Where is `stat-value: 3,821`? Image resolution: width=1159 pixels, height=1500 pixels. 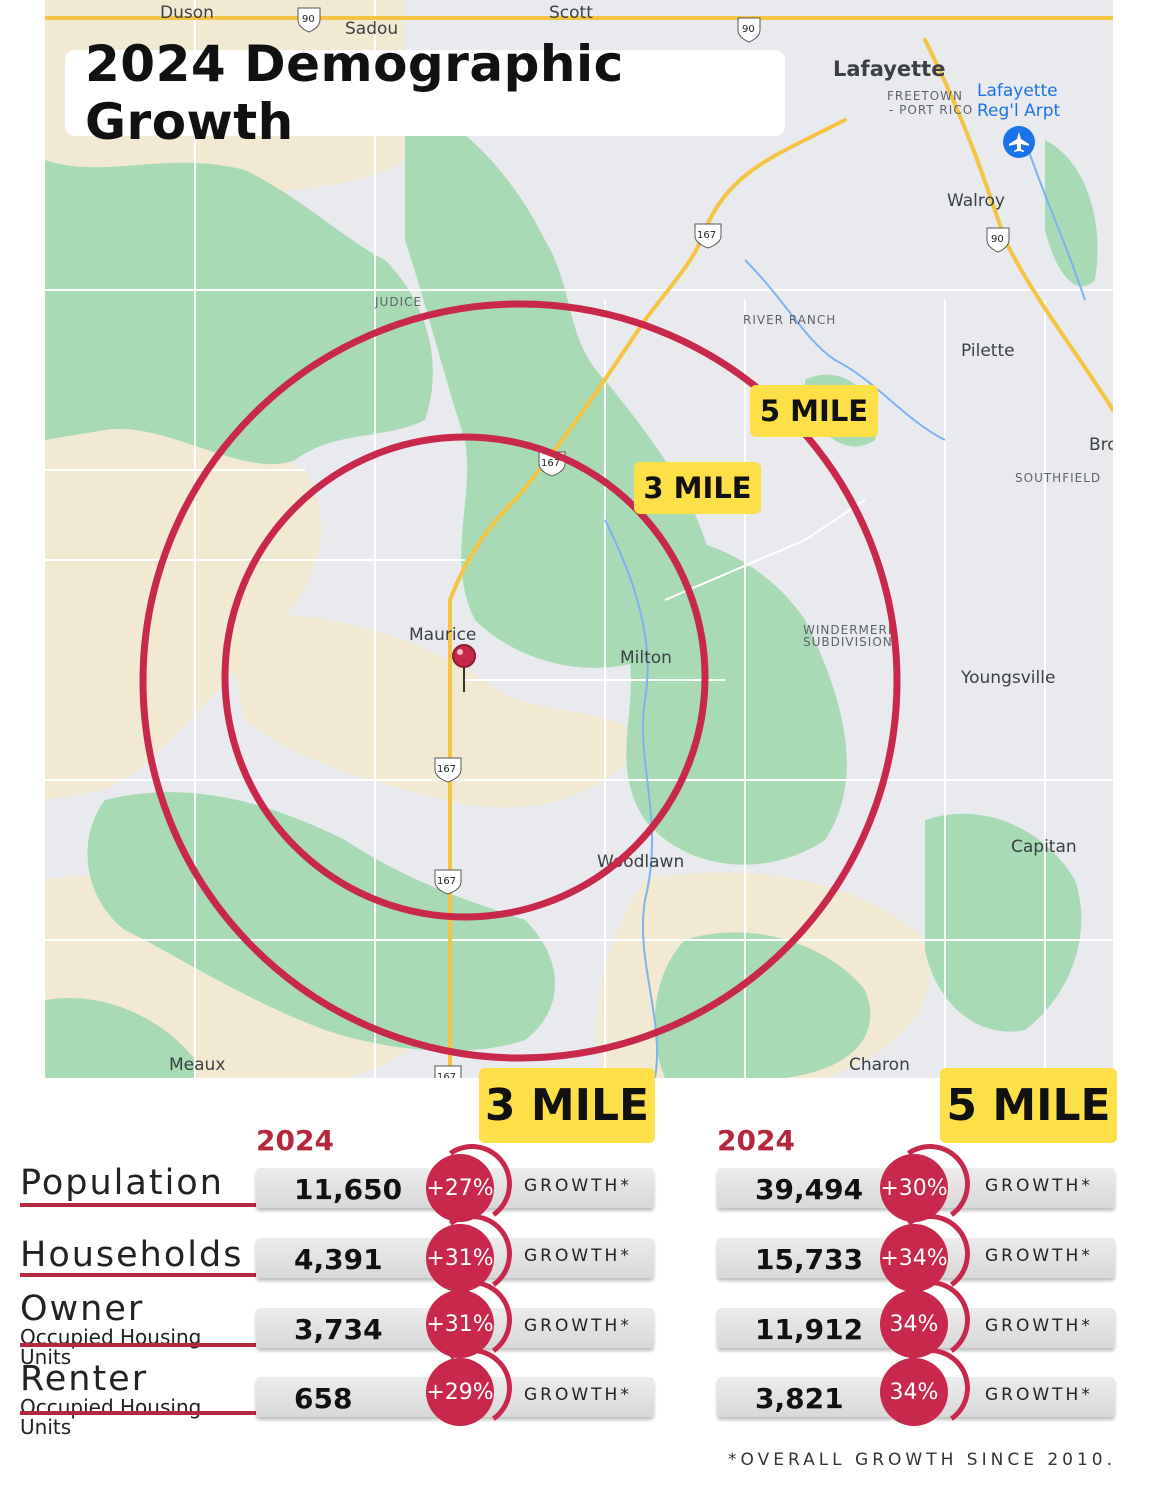
stat-value: 3,821 is located at coordinates (799, 1398).